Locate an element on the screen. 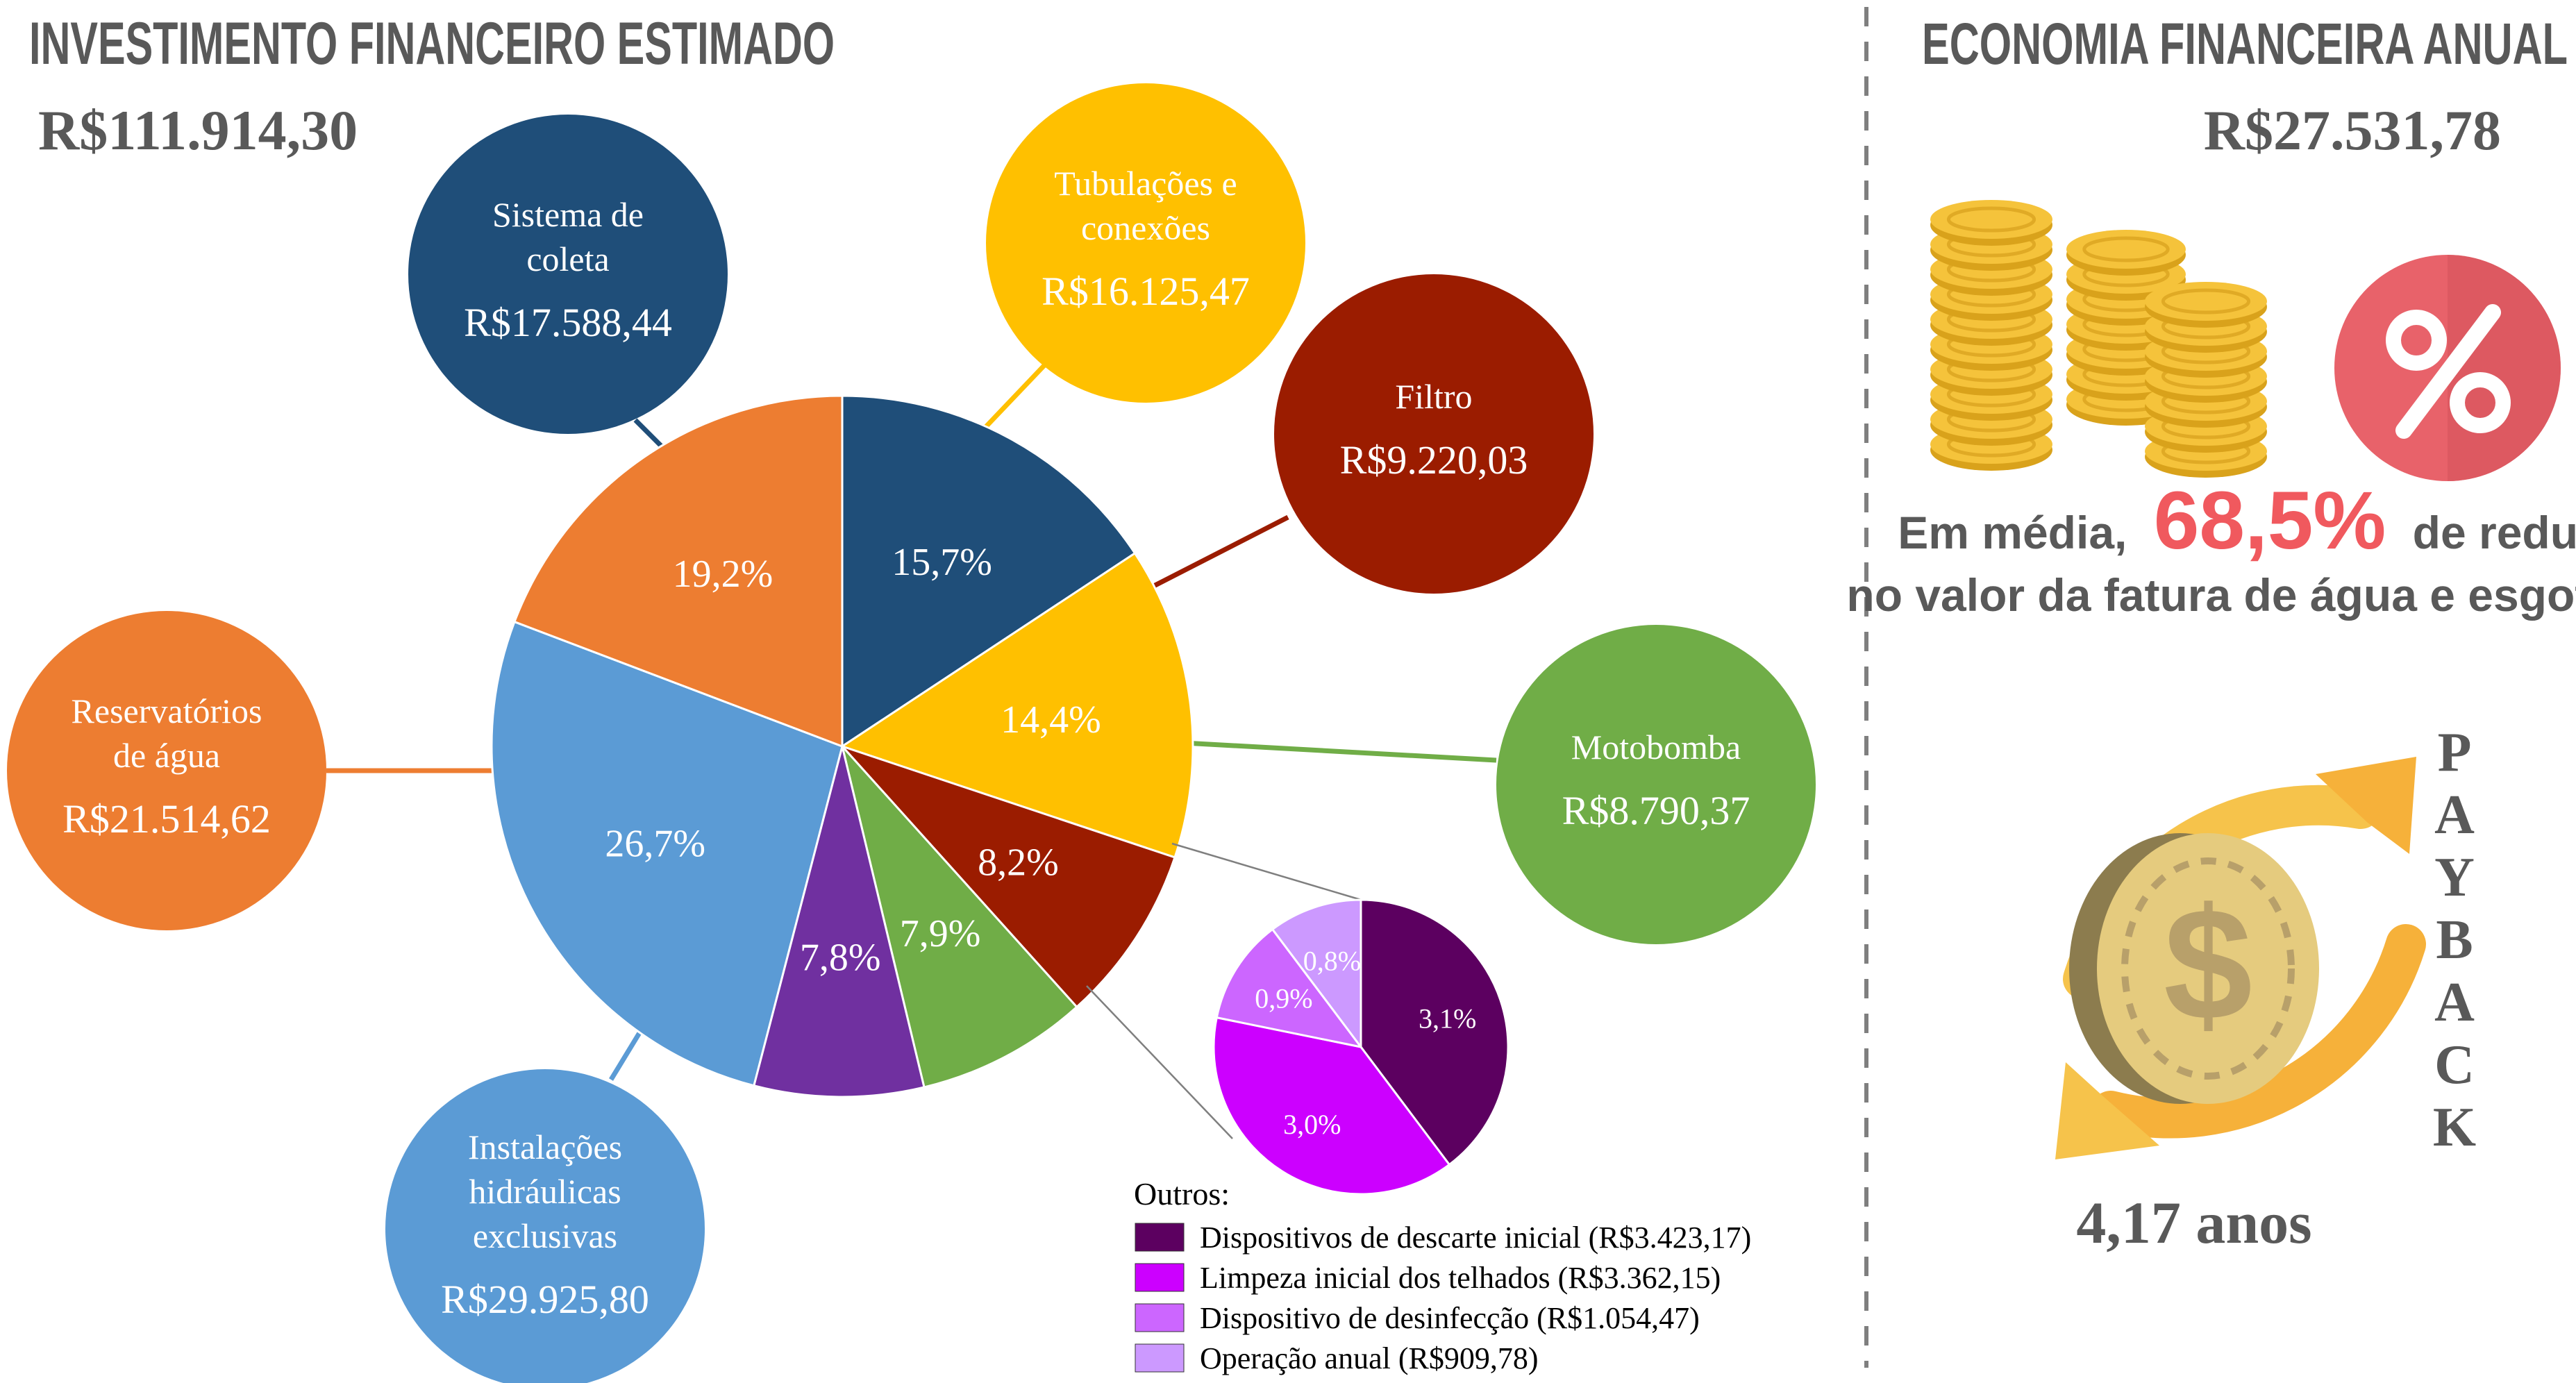  slice-tubulacoes-e-conexoes is located at coordinates (1016, 705).